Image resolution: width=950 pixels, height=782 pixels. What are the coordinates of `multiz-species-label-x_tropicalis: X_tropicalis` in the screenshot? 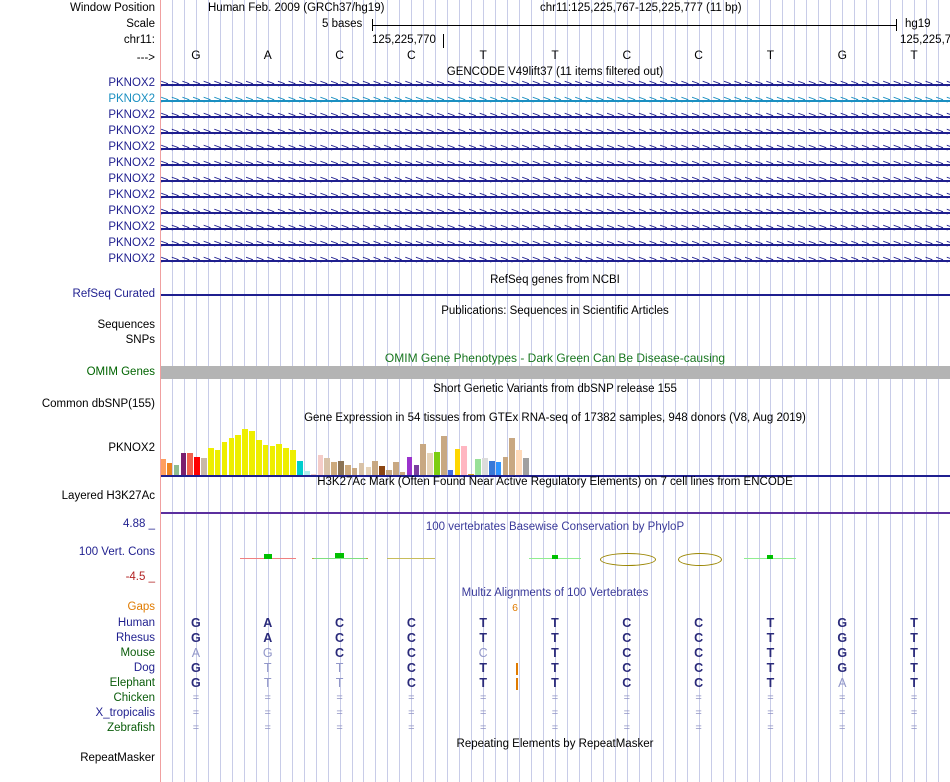 It's located at (125, 713).